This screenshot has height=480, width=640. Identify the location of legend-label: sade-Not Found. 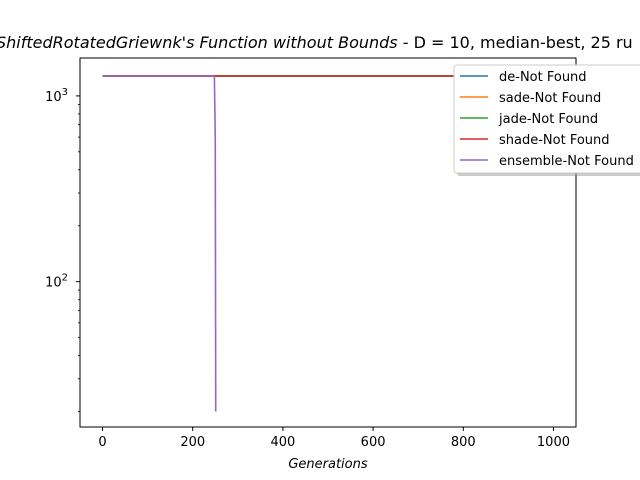
(550, 98).